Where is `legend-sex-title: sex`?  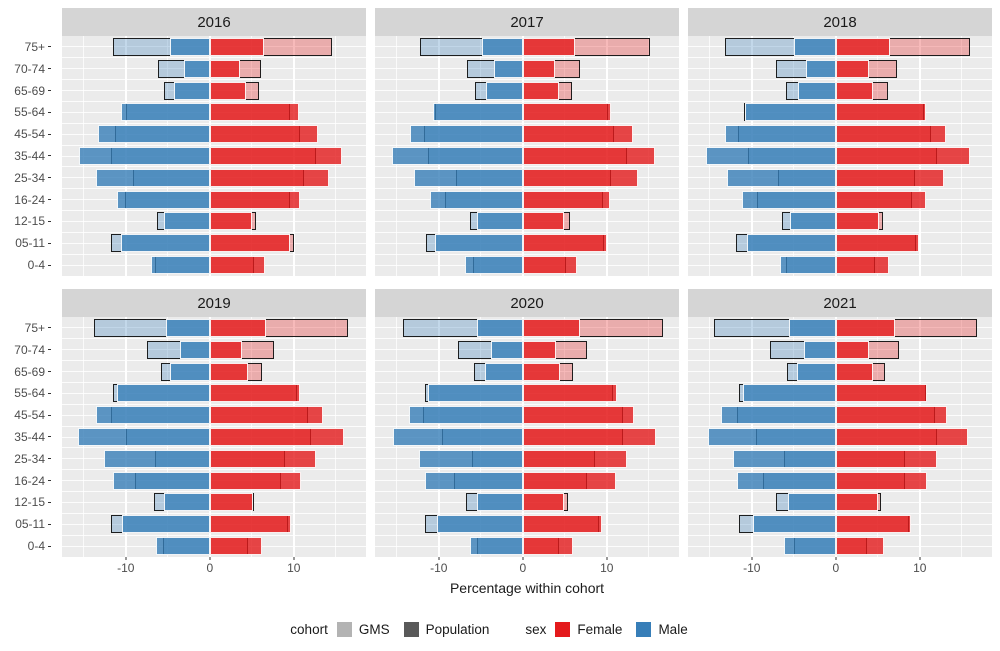
legend-sex-title: sex is located at coordinates (536, 629).